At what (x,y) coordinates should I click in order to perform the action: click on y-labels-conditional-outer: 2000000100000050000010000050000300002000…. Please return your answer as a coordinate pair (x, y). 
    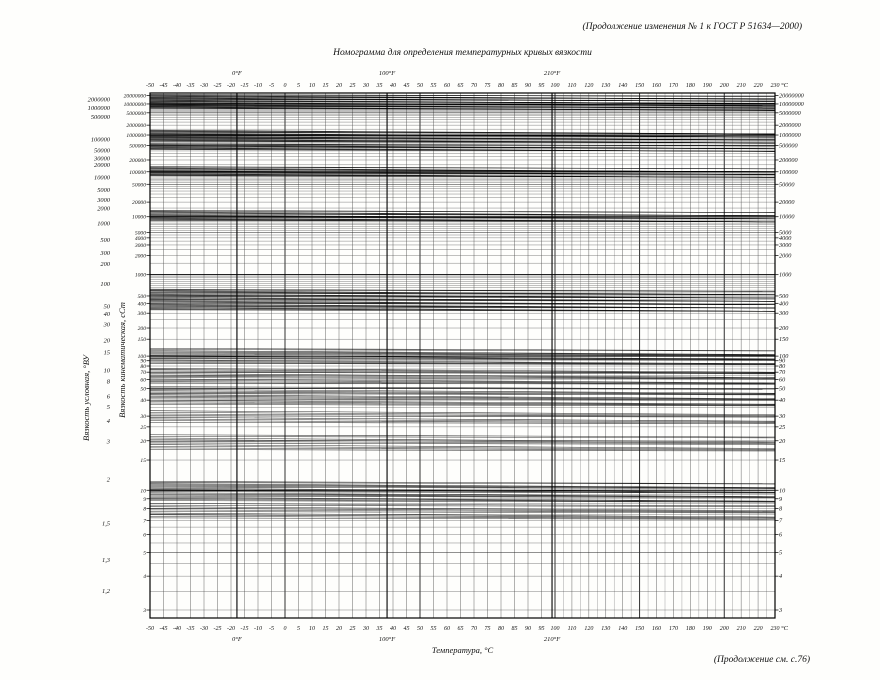
    Looking at the image, I should click on (99, 345).